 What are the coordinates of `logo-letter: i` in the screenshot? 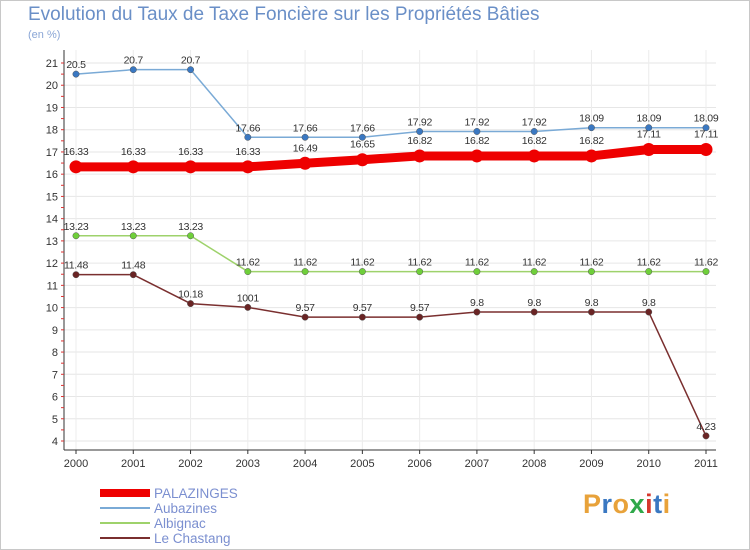 It's located at (666, 504).